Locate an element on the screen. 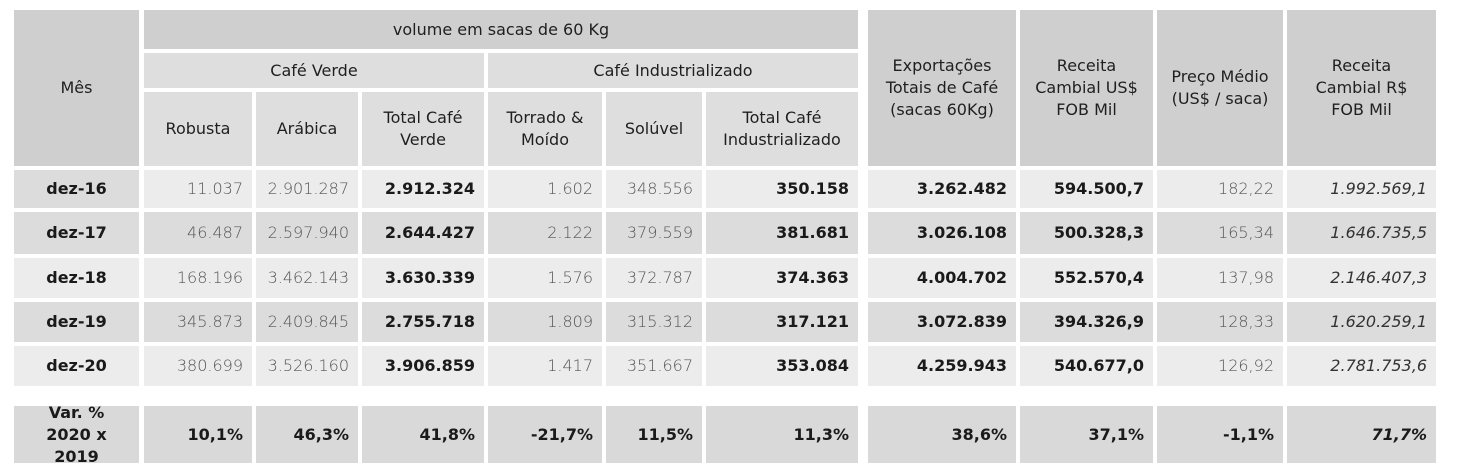 The width and height of the screenshot is (1457, 474). cell-torrado: 1.417 is located at coordinates (545, 366).